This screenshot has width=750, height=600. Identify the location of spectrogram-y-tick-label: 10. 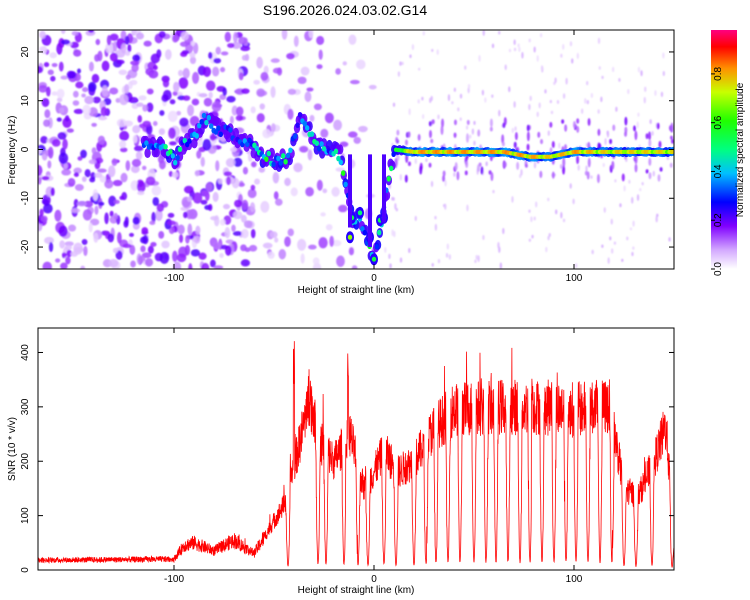
(25, 101).